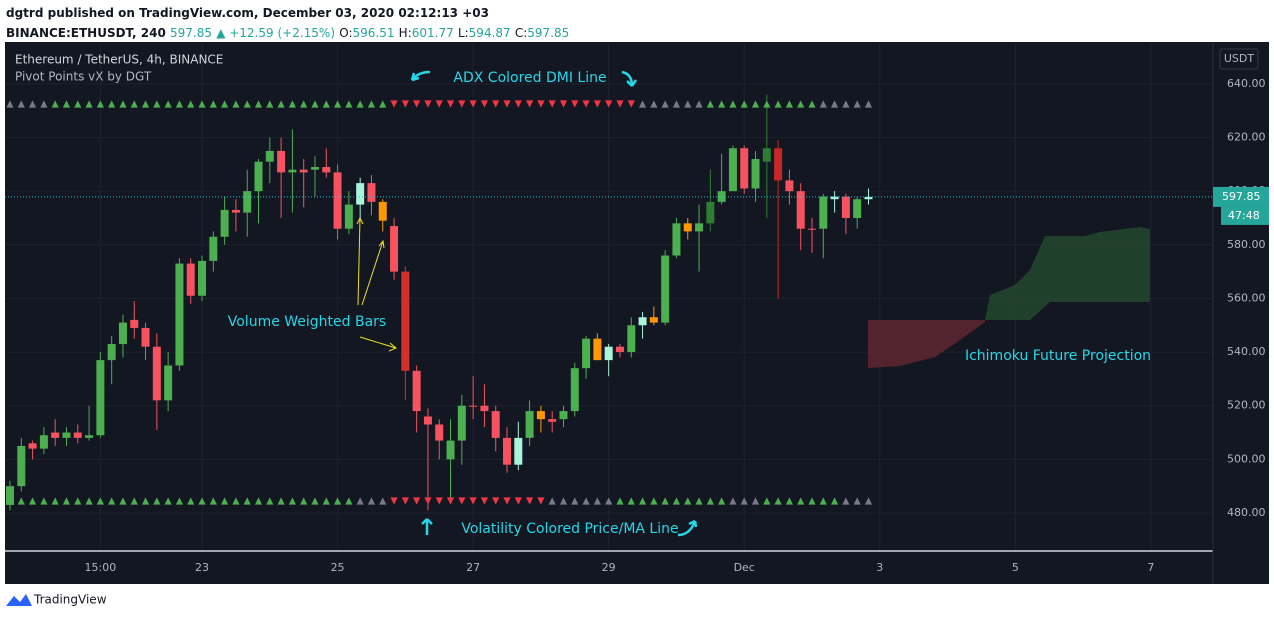 Image resolution: width=1274 pixels, height=618 pixels. I want to click on y-tick-label: 540.00, so click(1246, 351).